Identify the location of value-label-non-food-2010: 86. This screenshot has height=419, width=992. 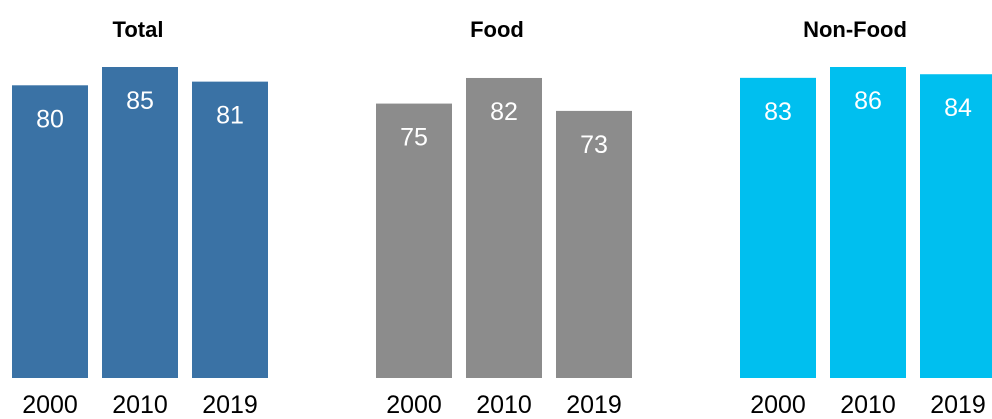
(868, 101).